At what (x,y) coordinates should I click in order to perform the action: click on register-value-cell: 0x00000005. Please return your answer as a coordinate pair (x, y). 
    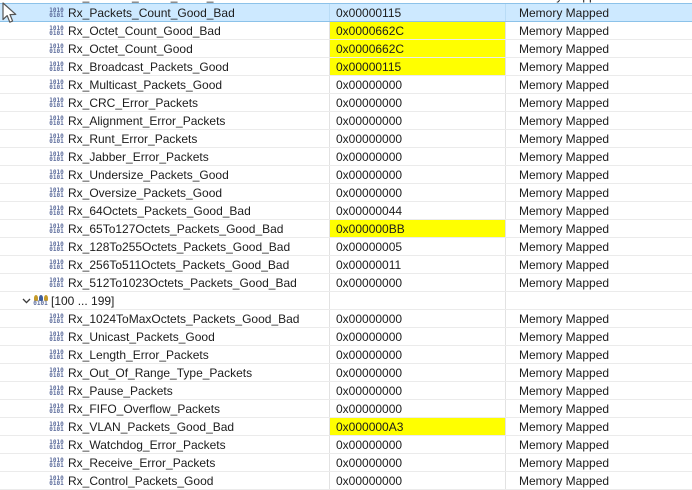
    Looking at the image, I should click on (418, 246).